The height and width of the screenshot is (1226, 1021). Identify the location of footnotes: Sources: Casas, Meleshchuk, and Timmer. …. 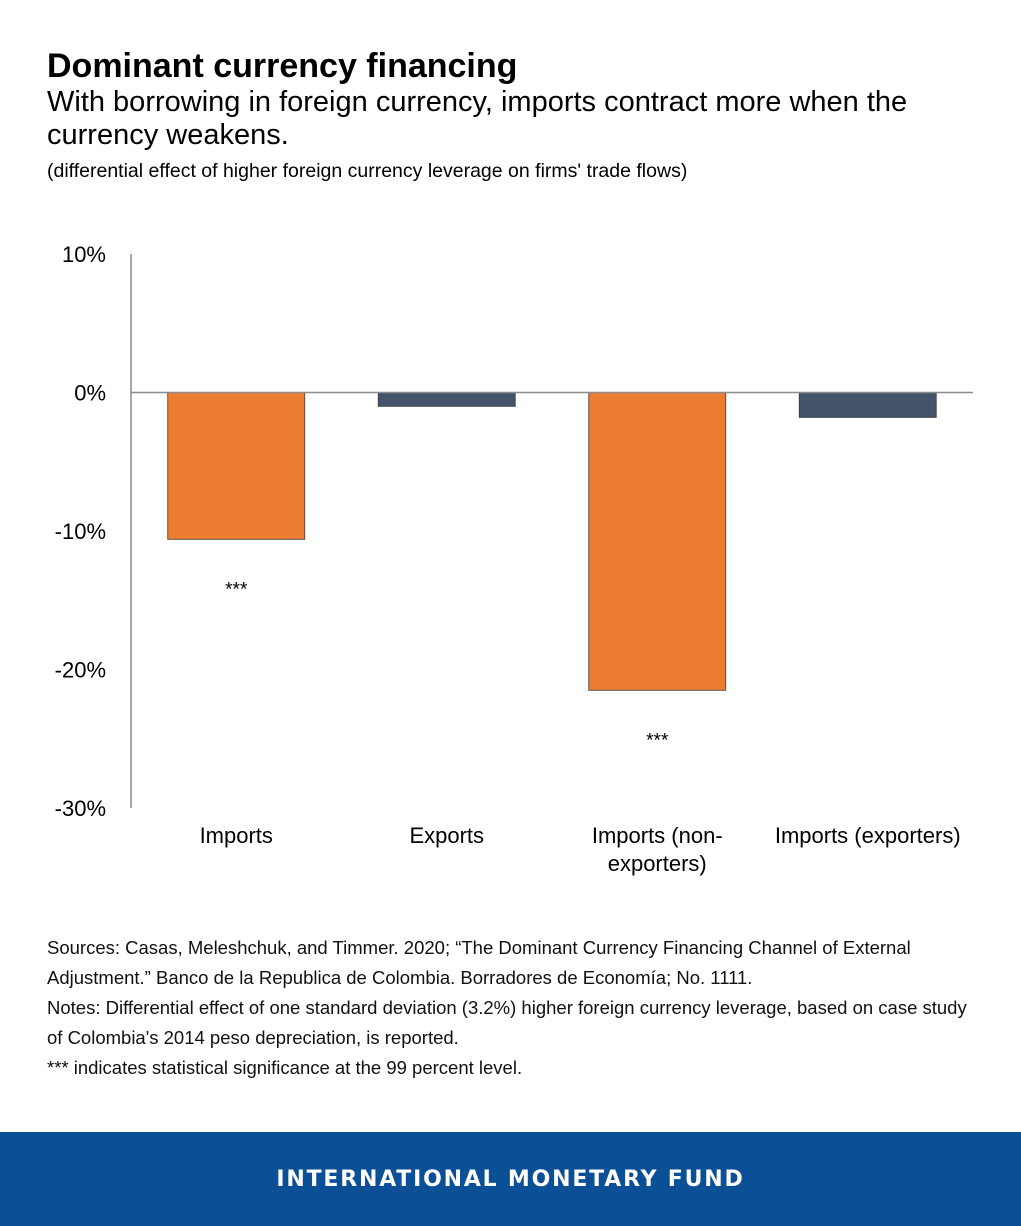
(517, 1008).